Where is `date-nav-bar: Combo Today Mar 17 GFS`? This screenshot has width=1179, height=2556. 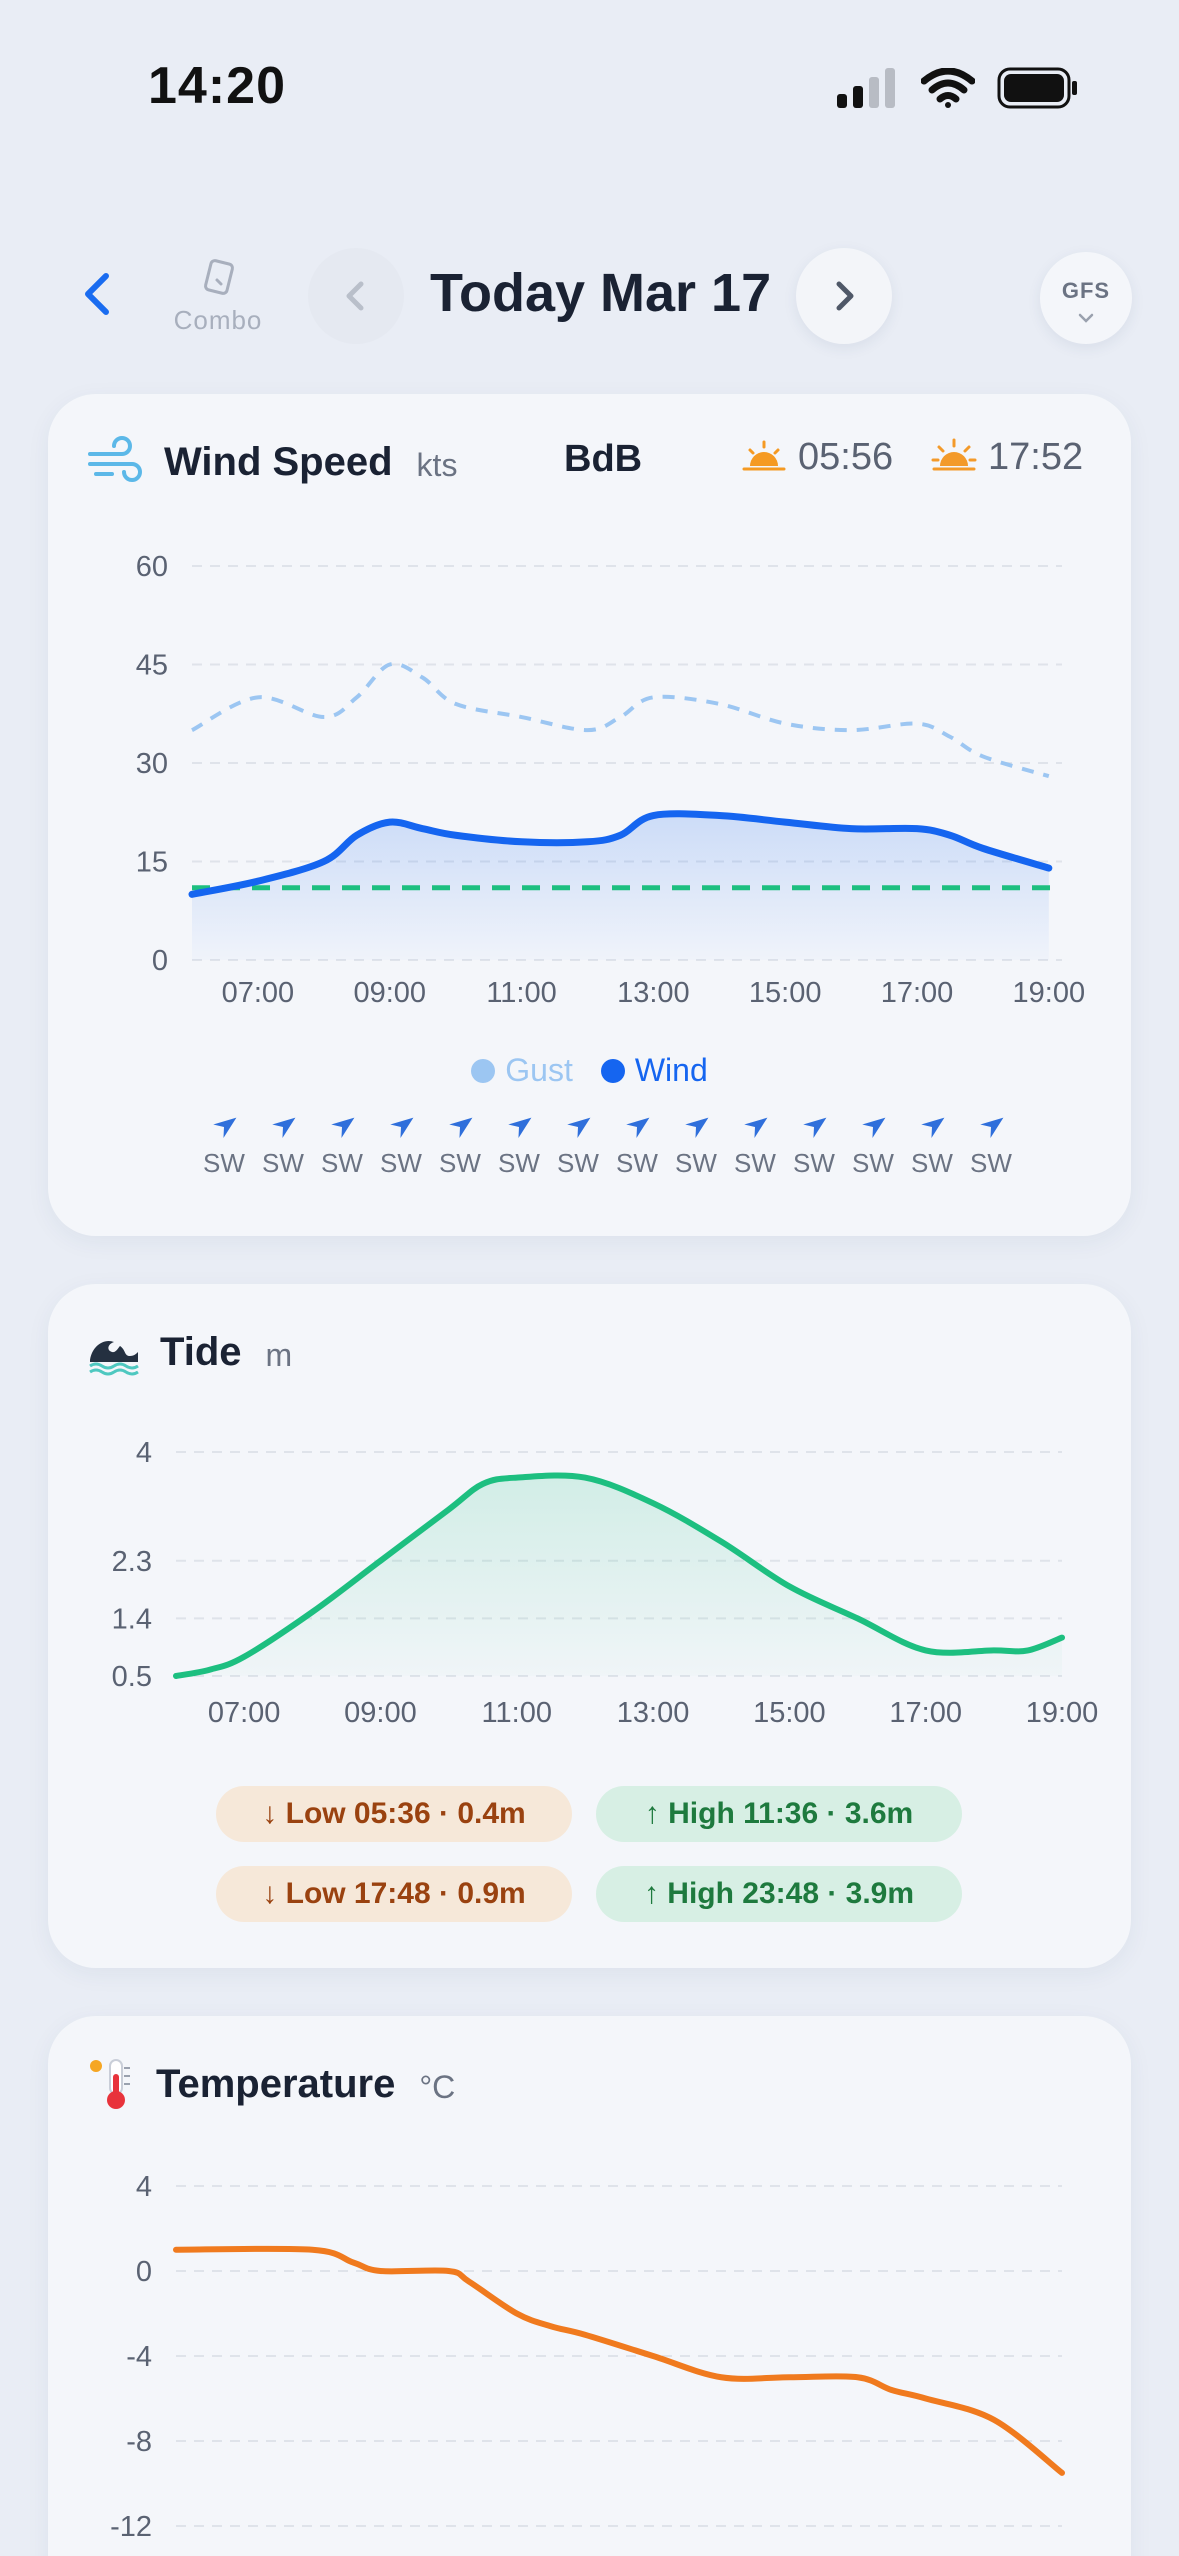
date-nav-bar: Combo Today Mar 17 GFS is located at coordinates (589, 295).